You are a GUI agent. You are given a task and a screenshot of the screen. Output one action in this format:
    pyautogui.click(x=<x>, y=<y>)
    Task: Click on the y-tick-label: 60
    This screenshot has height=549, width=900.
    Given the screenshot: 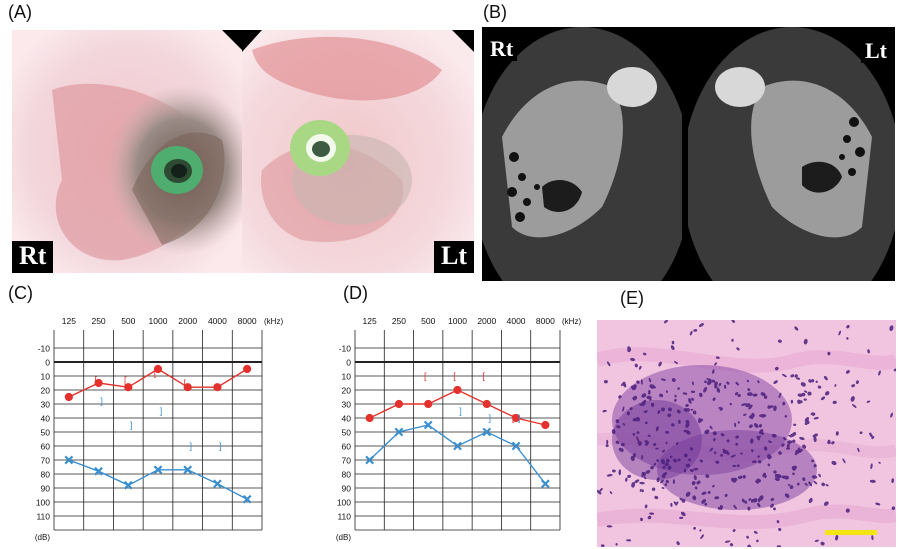 What is the action you would take?
    pyautogui.click(x=347, y=447)
    